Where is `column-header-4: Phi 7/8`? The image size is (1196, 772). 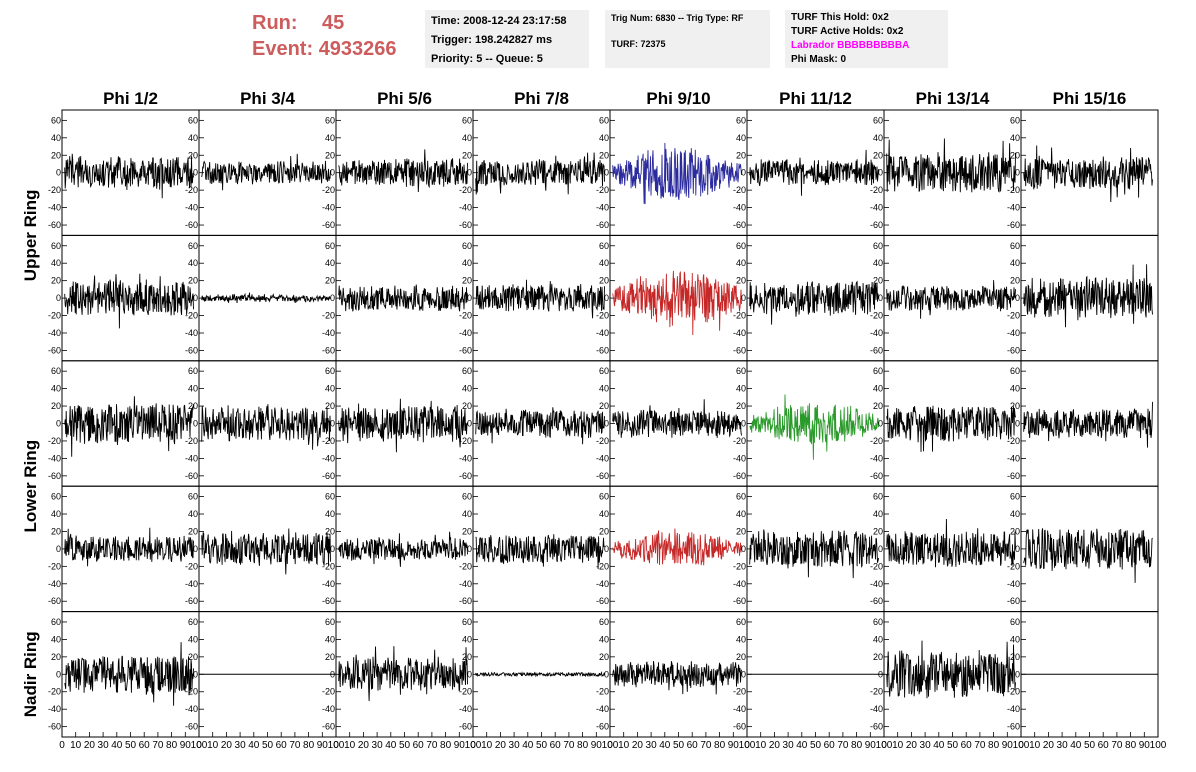
column-header-4: Phi 7/8 is located at coordinates (541, 98).